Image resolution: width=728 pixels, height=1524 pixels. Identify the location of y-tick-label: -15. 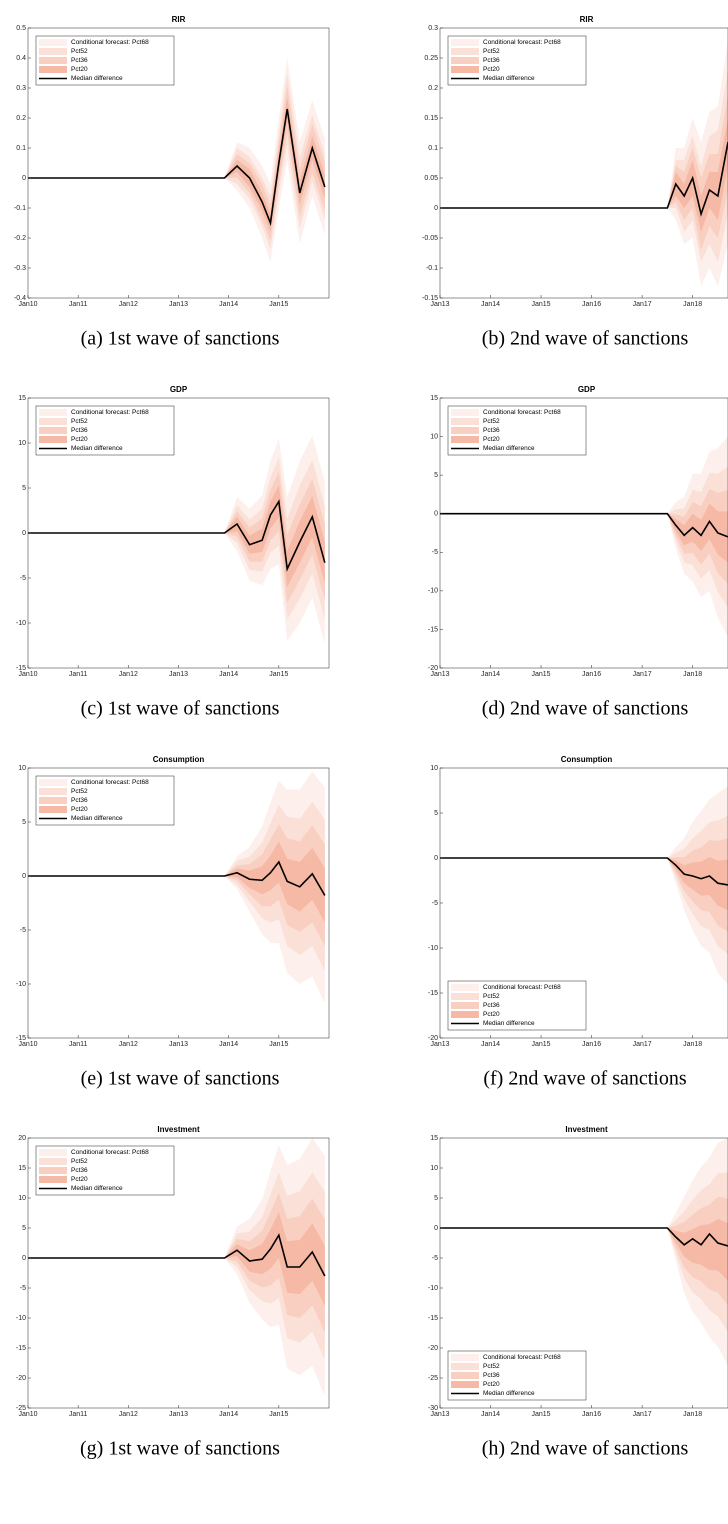
(21, 1038).